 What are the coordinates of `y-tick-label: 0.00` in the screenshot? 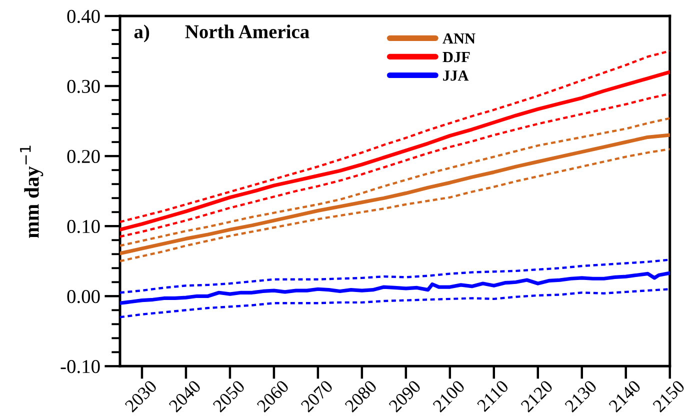 It's located at (83, 297).